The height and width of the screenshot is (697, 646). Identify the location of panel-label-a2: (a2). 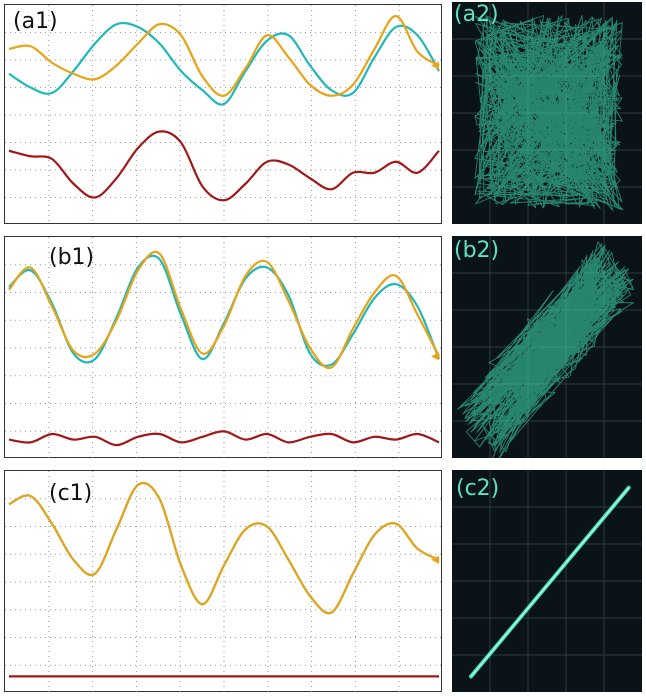
(476, 14).